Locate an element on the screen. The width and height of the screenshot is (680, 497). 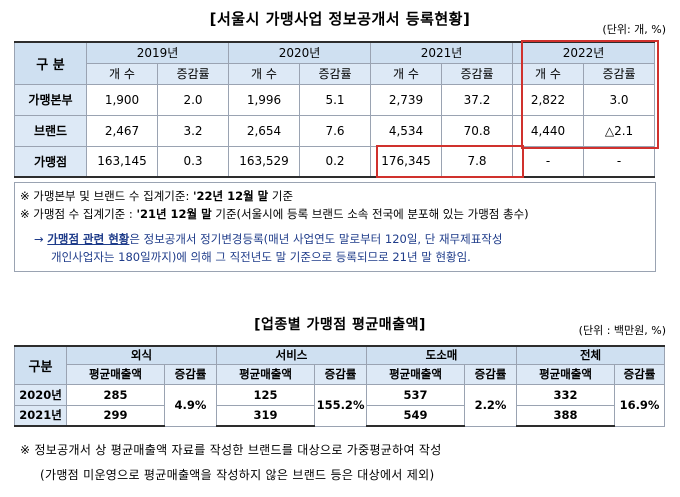
note-text: 기준(서울시에 등록 브랜드 소속 전국에 분포해 있는 가맹점 총수) is located at coordinates (370, 214).